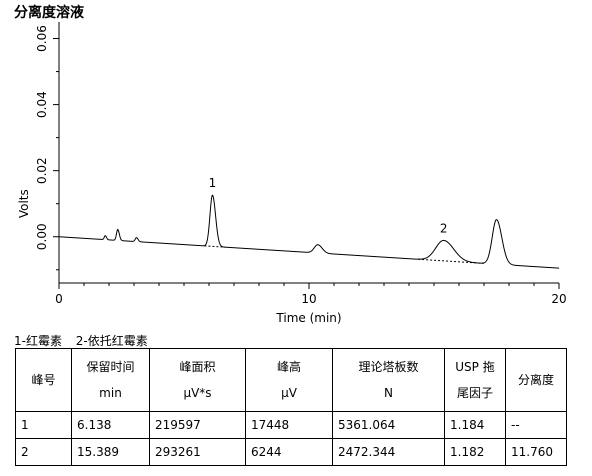 The height and width of the screenshot is (476, 592). I want to click on compound-2: 2-依托红霉素, so click(111, 341).